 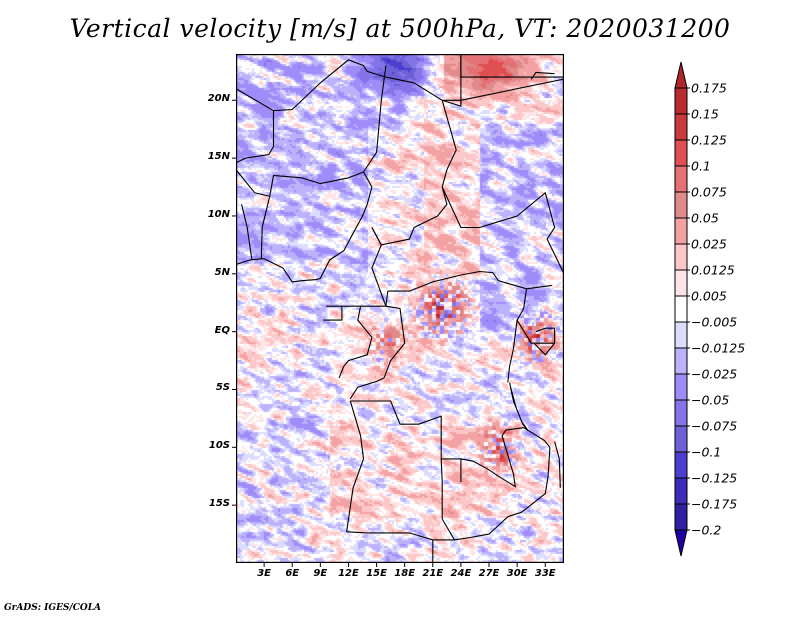 I want to click on colorbar-label: −0.025, so click(x=714, y=374).